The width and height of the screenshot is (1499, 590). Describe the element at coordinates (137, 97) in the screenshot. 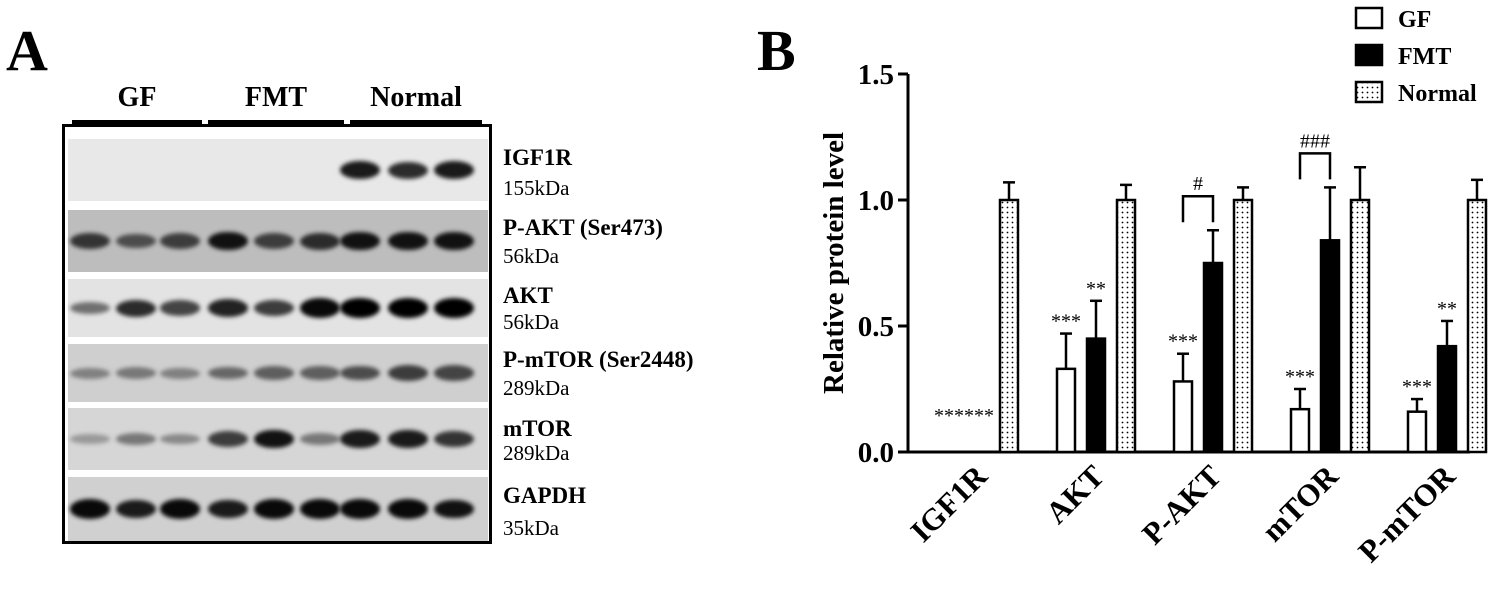

I see `group-label-gf: GF` at that location.